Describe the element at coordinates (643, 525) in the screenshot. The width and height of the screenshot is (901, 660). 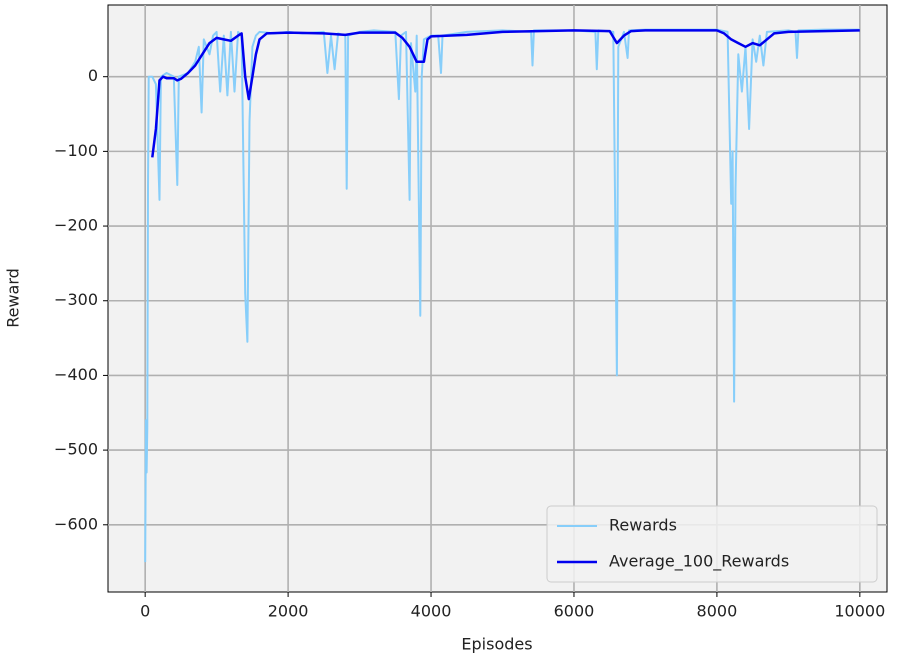
I see `legend-label: Rewards` at that location.